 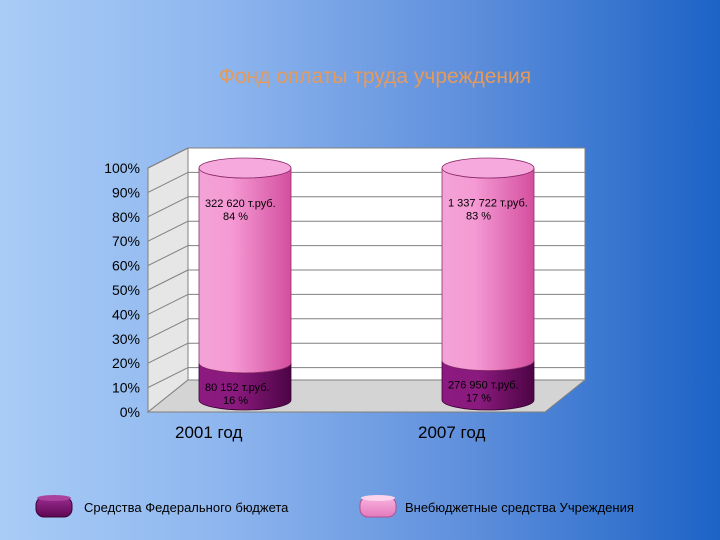 I want to click on legend-item-extrabudget: Внебюджетные средства Учреждения, so click(x=496, y=506).